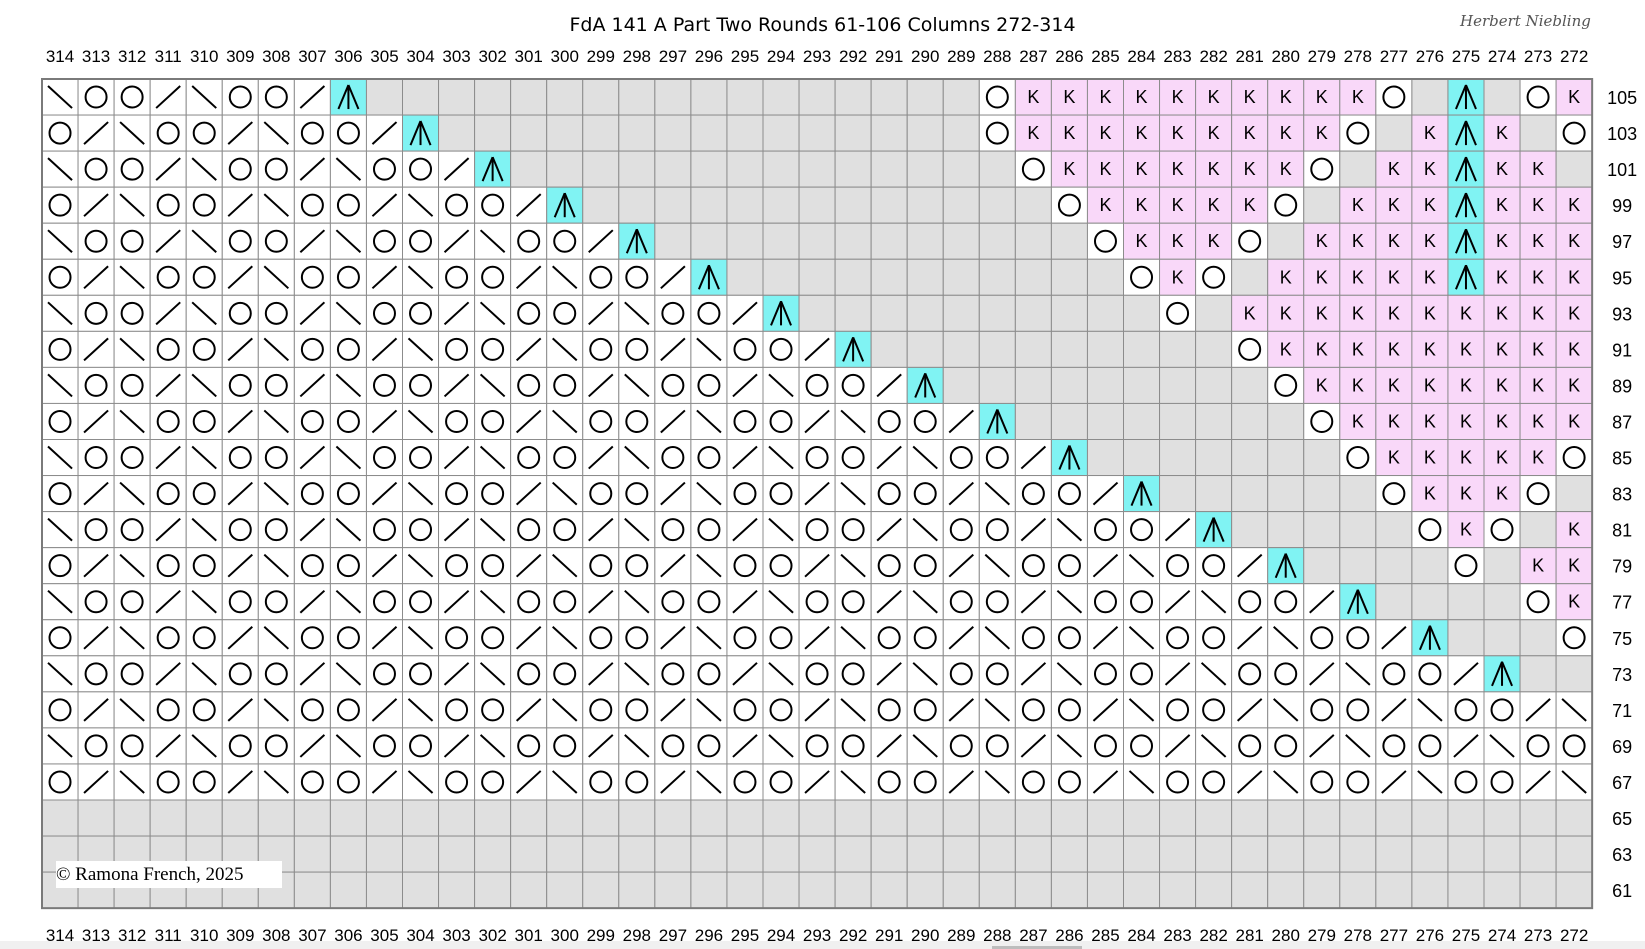 The width and height of the screenshot is (1645, 949). What do you see at coordinates (1037, 947) in the screenshot?
I see `scrollbar-thumb` at bounding box center [1037, 947].